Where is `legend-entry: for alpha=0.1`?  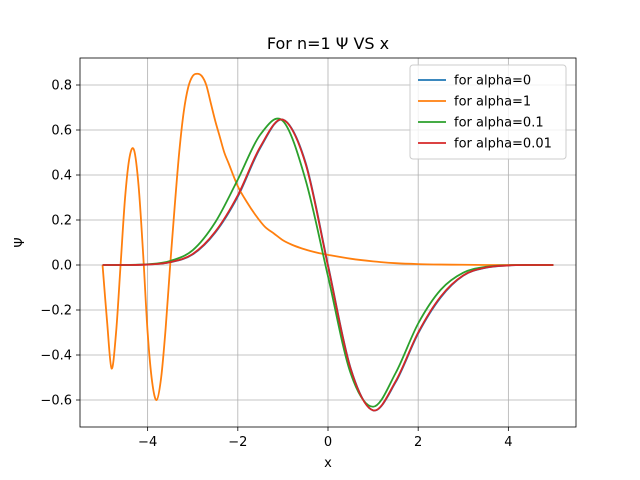 legend-entry: for alpha=0.1 is located at coordinates (499, 123).